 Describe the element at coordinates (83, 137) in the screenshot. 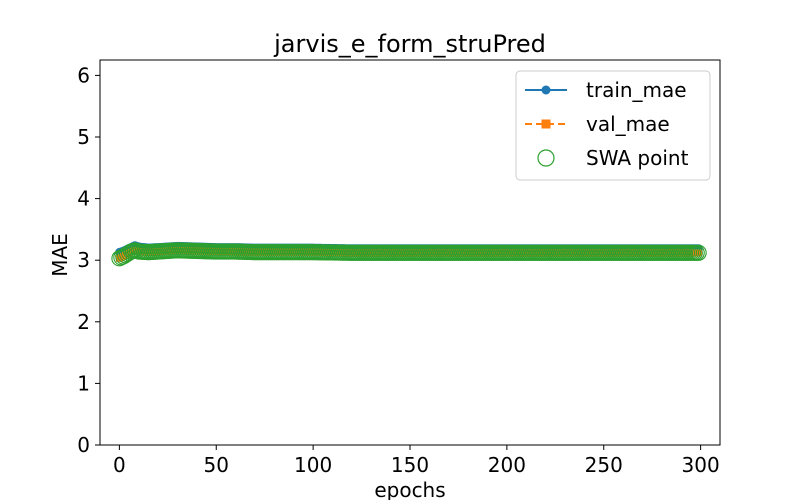

I see `y-tick-label: 5` at that location.